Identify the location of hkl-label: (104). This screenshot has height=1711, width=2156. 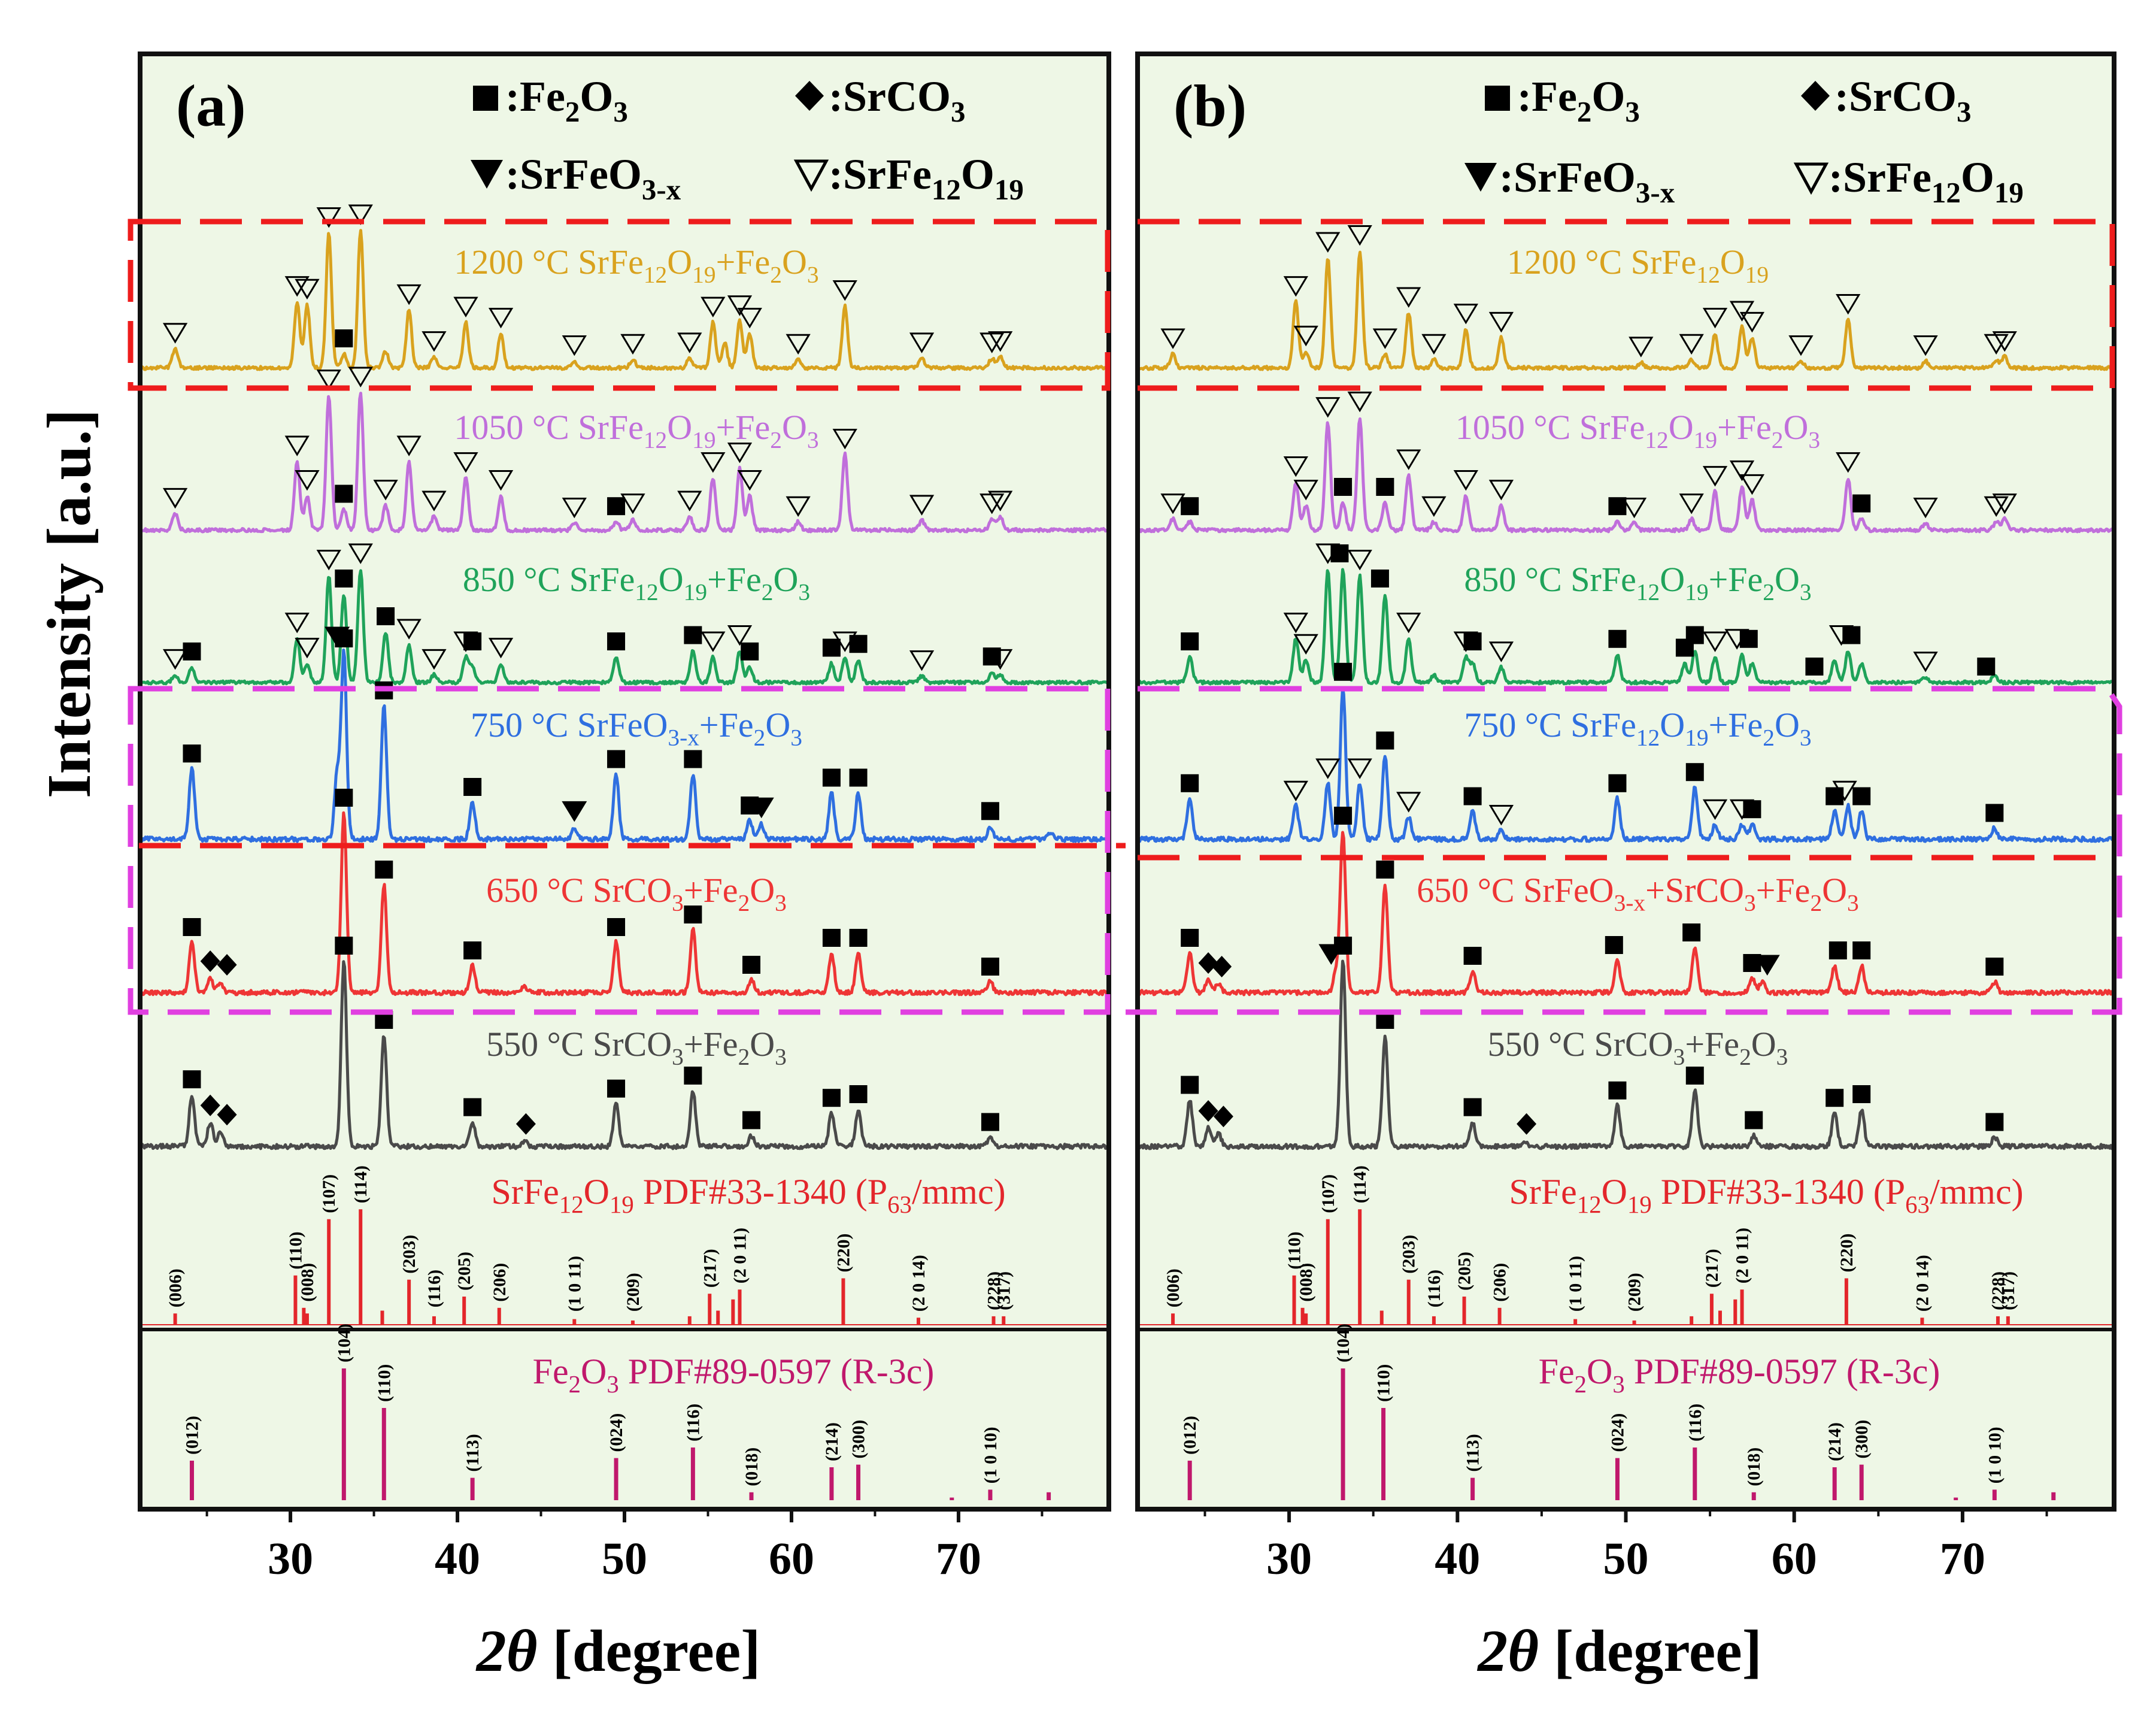
(344, 1343).